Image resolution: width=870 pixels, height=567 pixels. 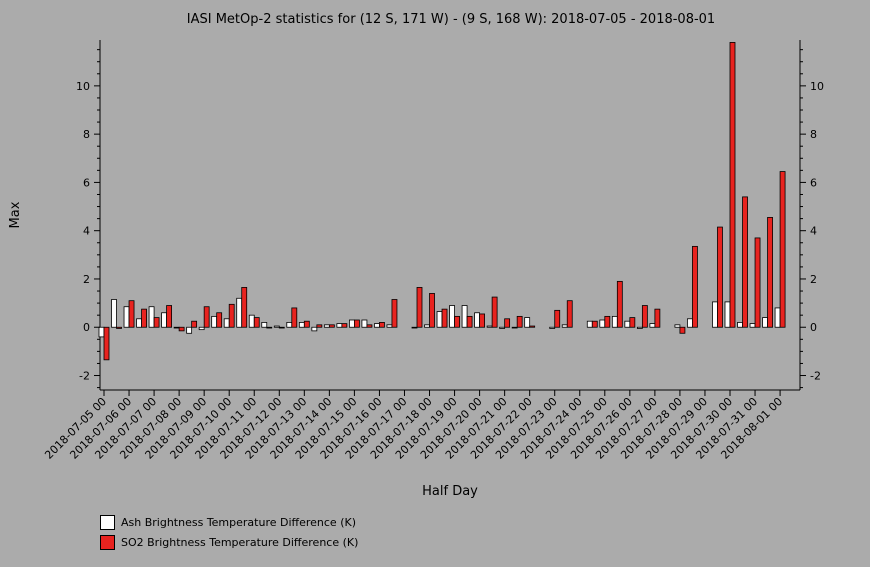 What do you see at coordinates (813, 327) in the screenshot?
I see `y-tick-label-right: 0` at bounding box center [813, 327].